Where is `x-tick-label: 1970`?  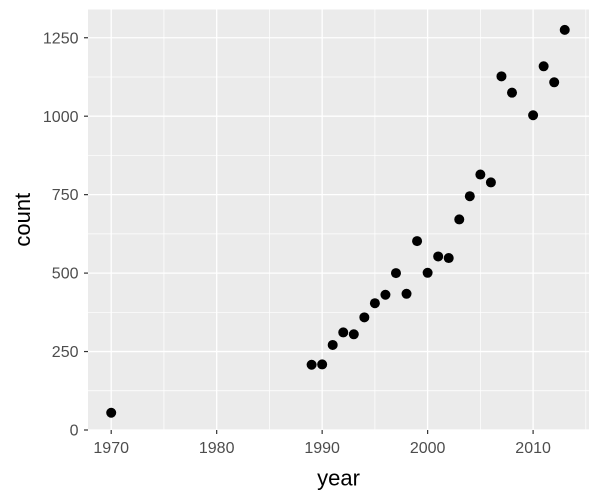
x-tick-label: 1970 is located at coordinates (111, 448).